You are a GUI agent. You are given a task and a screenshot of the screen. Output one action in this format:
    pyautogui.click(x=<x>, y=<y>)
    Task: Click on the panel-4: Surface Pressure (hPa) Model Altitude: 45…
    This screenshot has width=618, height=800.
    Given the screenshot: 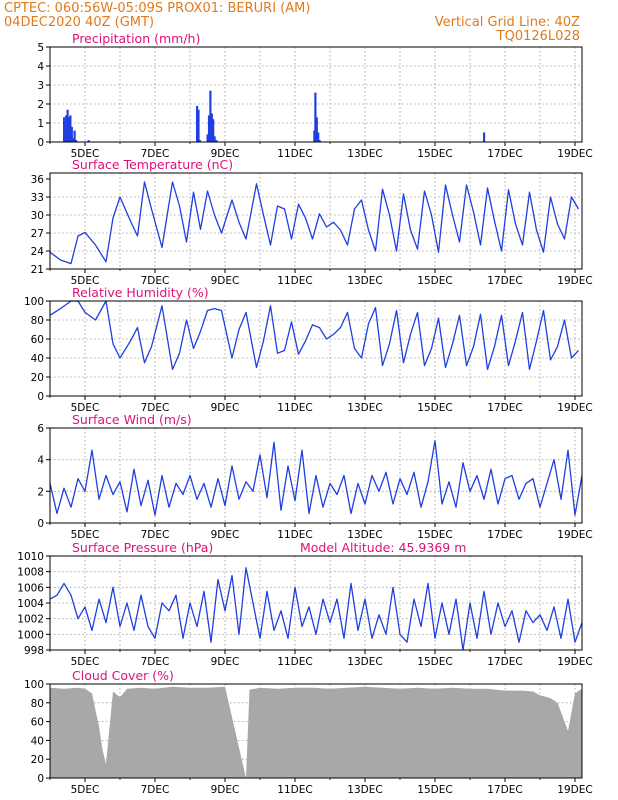 What is the action you would take?
    pyautogui.click(x=304, y=604)
    